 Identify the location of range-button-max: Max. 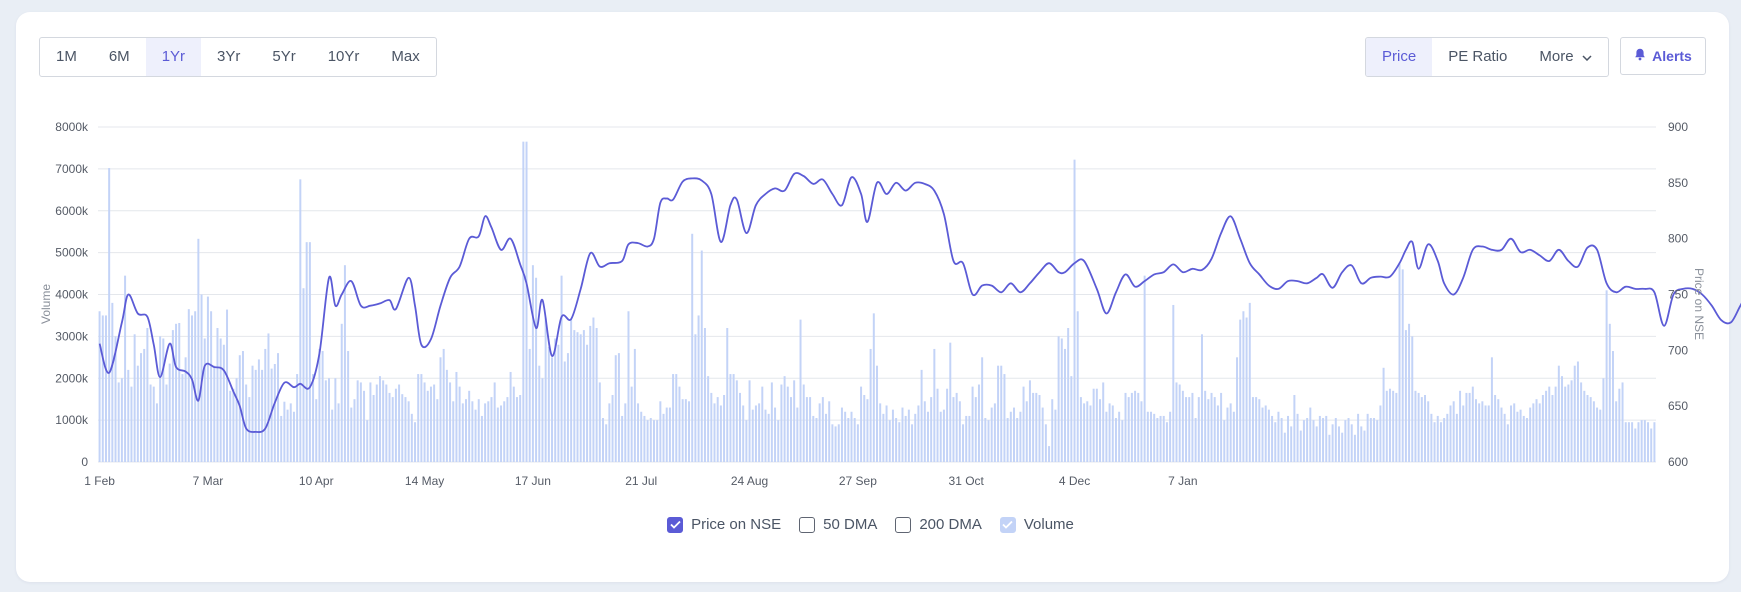
(405, 56).